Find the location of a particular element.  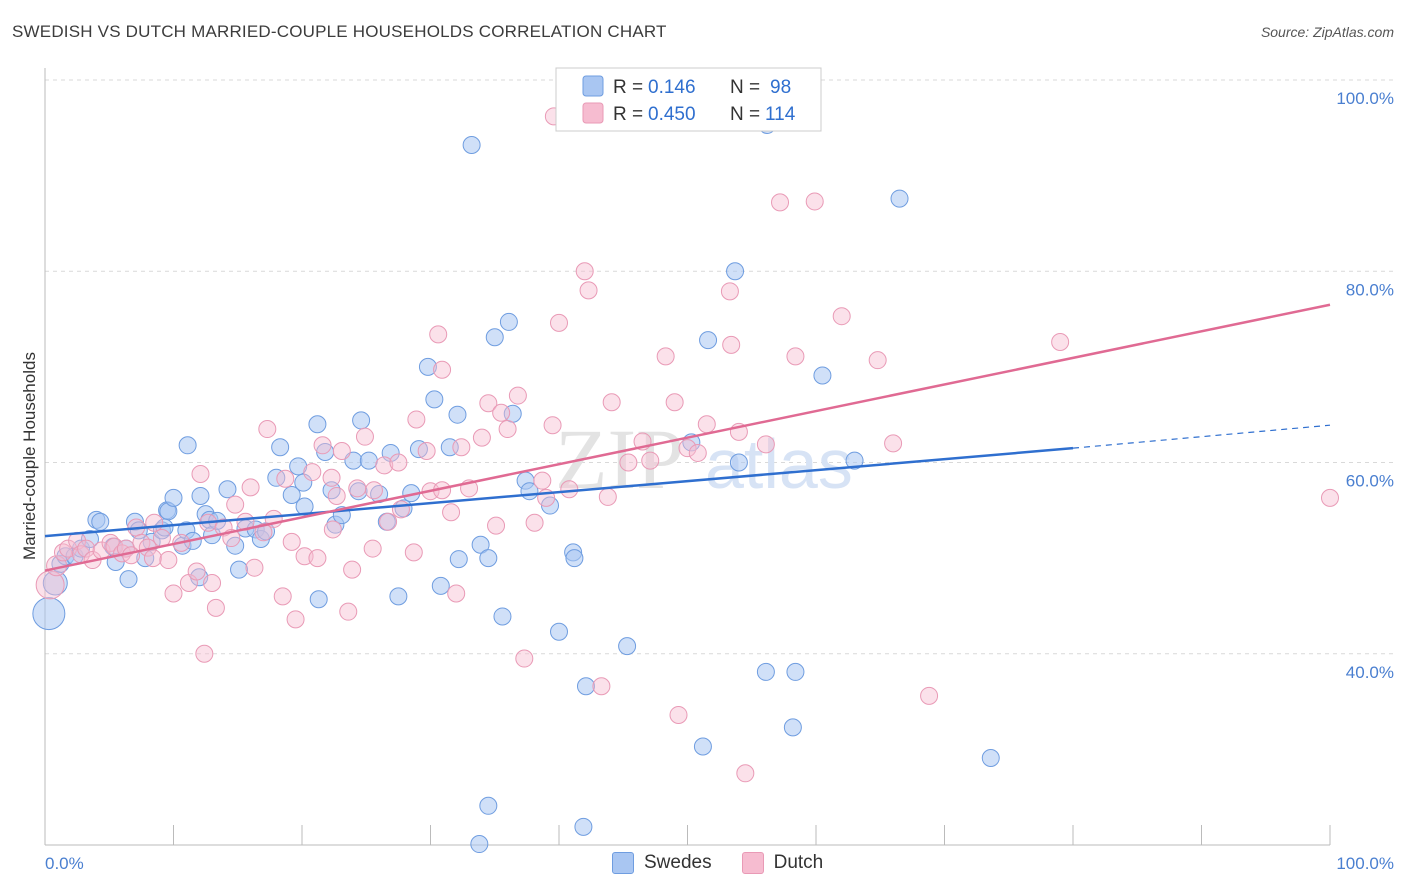

y-axis-title: Married-couple Households is located at coordinates (29, 456).